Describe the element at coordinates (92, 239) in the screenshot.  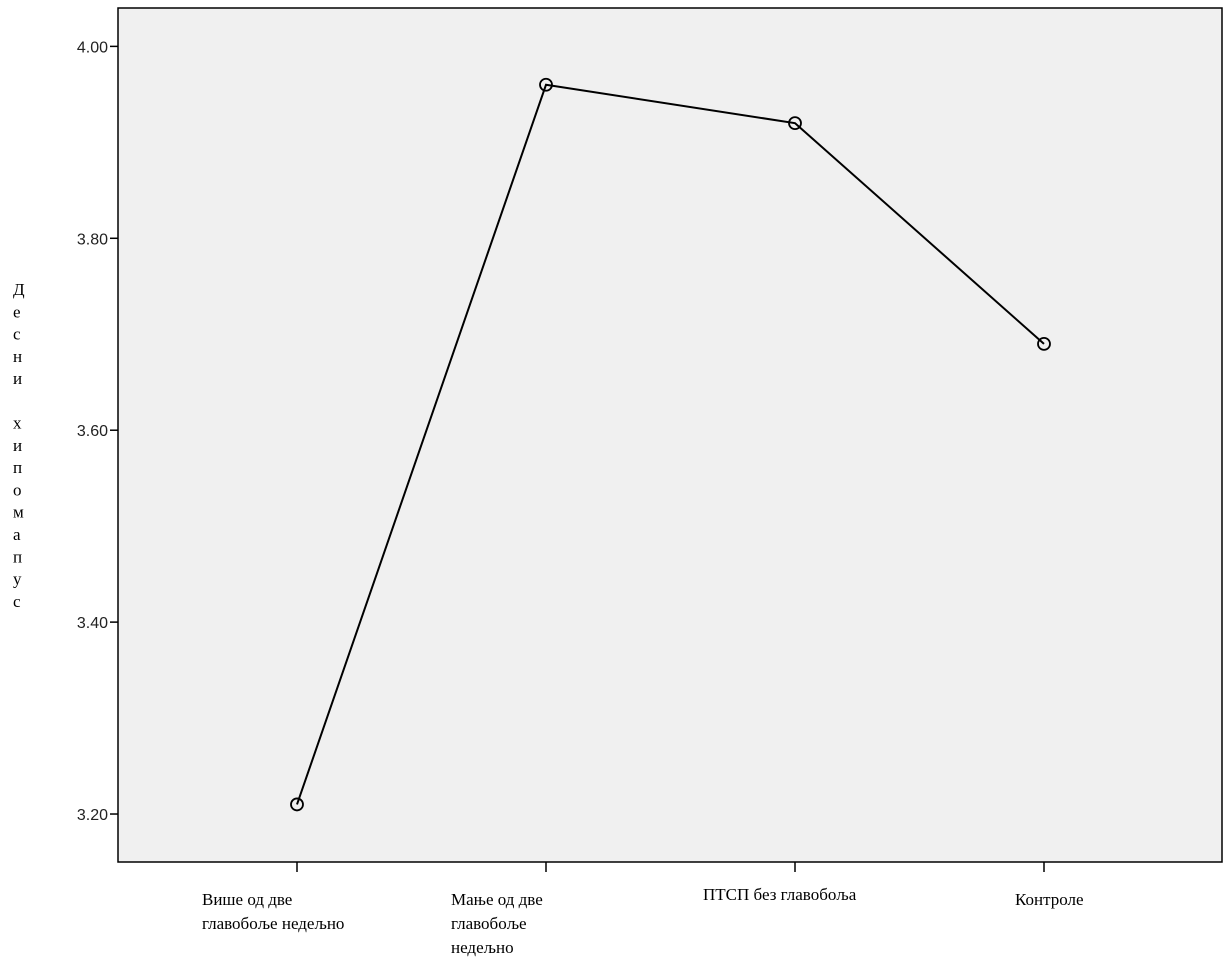
I see `y-tick-label: 3.80` at that location.